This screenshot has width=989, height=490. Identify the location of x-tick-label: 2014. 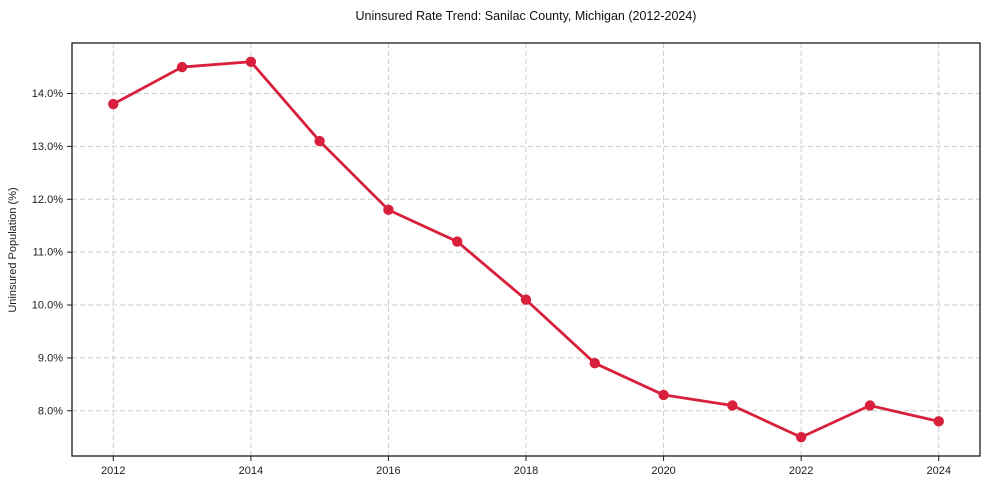
(251, 471).